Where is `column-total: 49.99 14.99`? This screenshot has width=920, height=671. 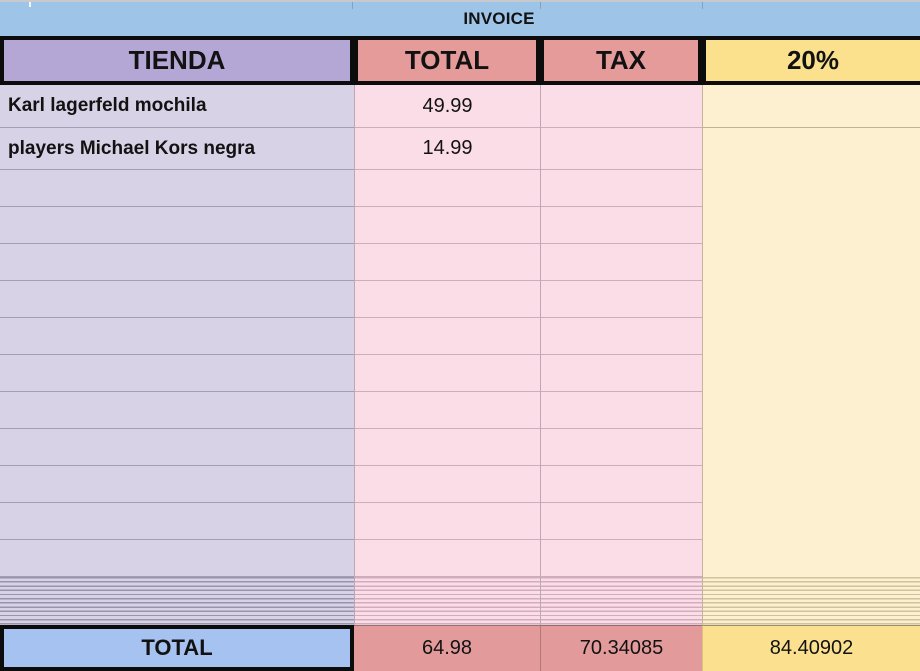
column-total: 49.99 14.99 is located at coordinates (447, 331).